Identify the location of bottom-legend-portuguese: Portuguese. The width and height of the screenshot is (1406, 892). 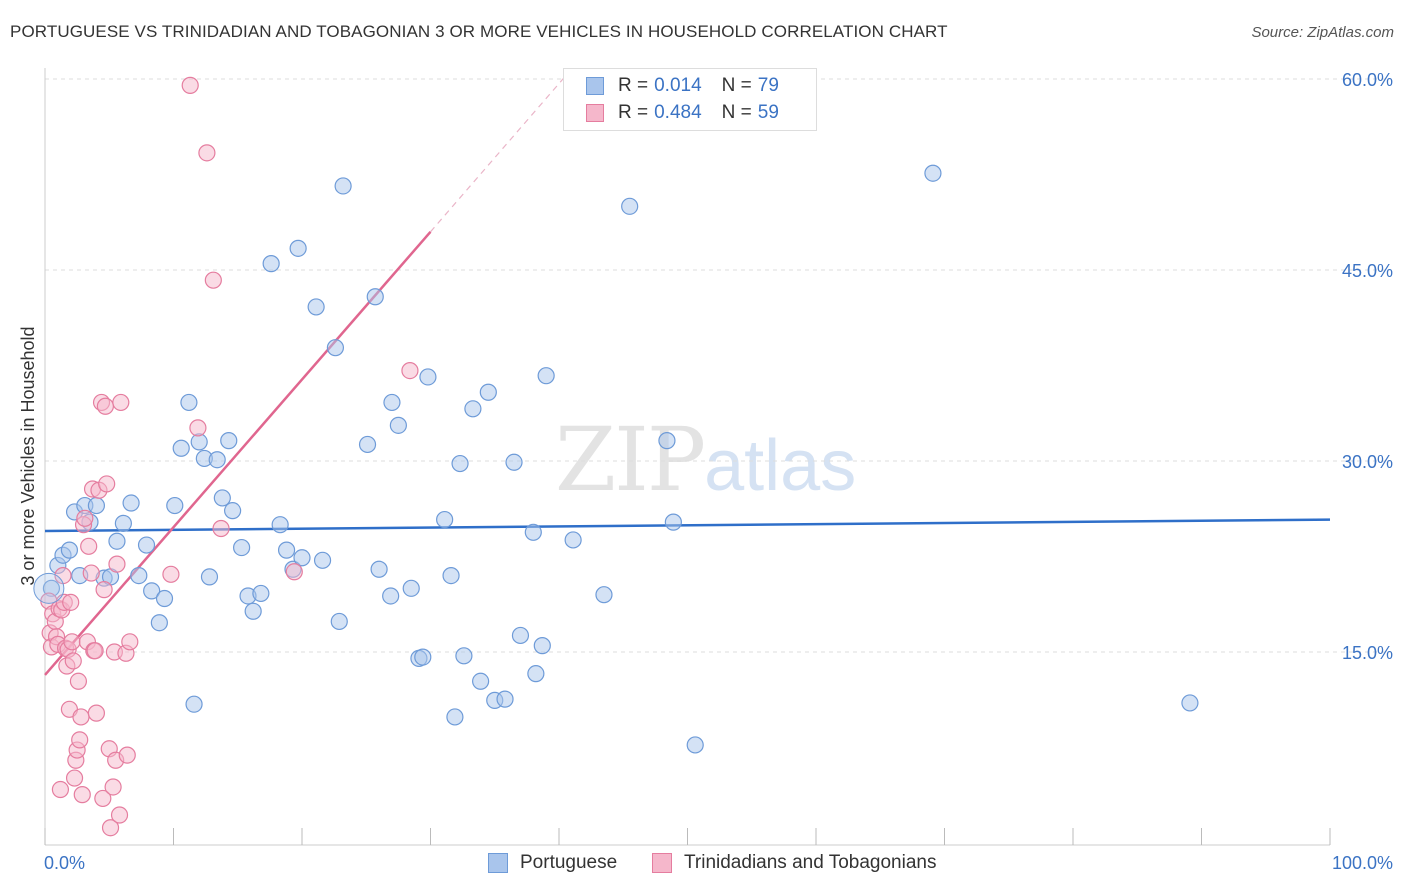
(552, 863).